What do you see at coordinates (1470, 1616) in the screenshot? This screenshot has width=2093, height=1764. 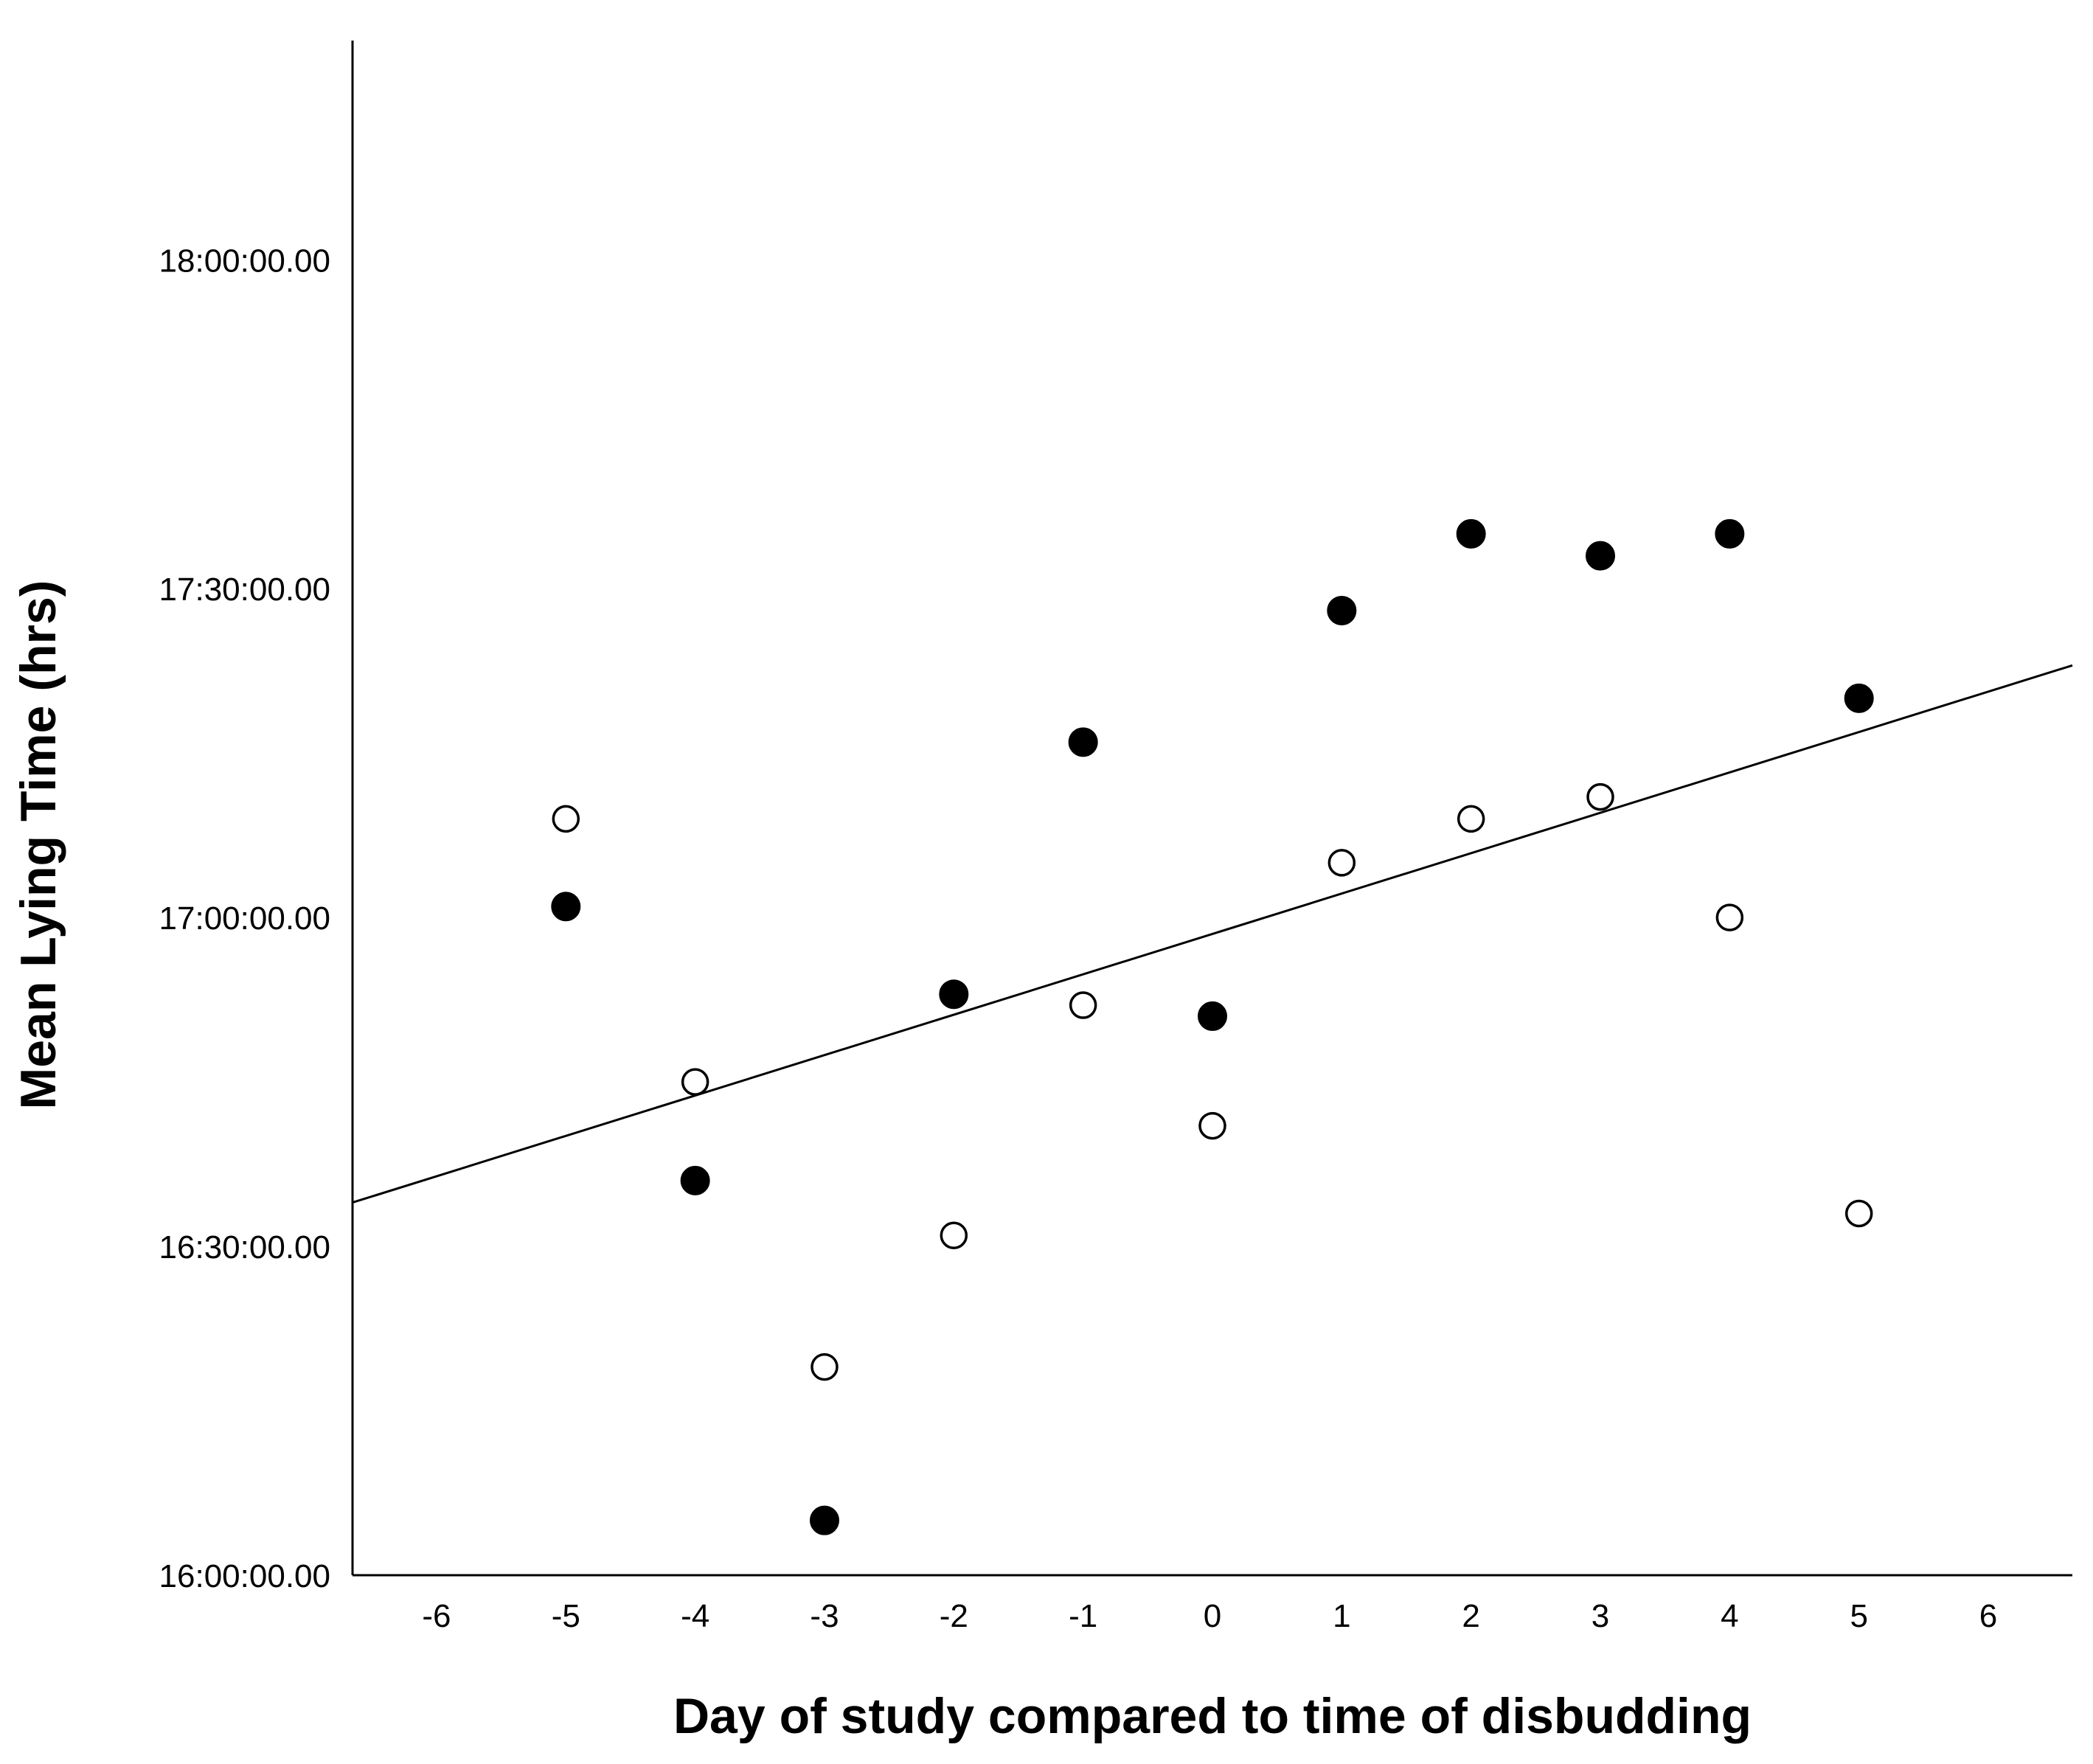 I see `x-tick-label: 2` at bounding box center [1470, 1616].